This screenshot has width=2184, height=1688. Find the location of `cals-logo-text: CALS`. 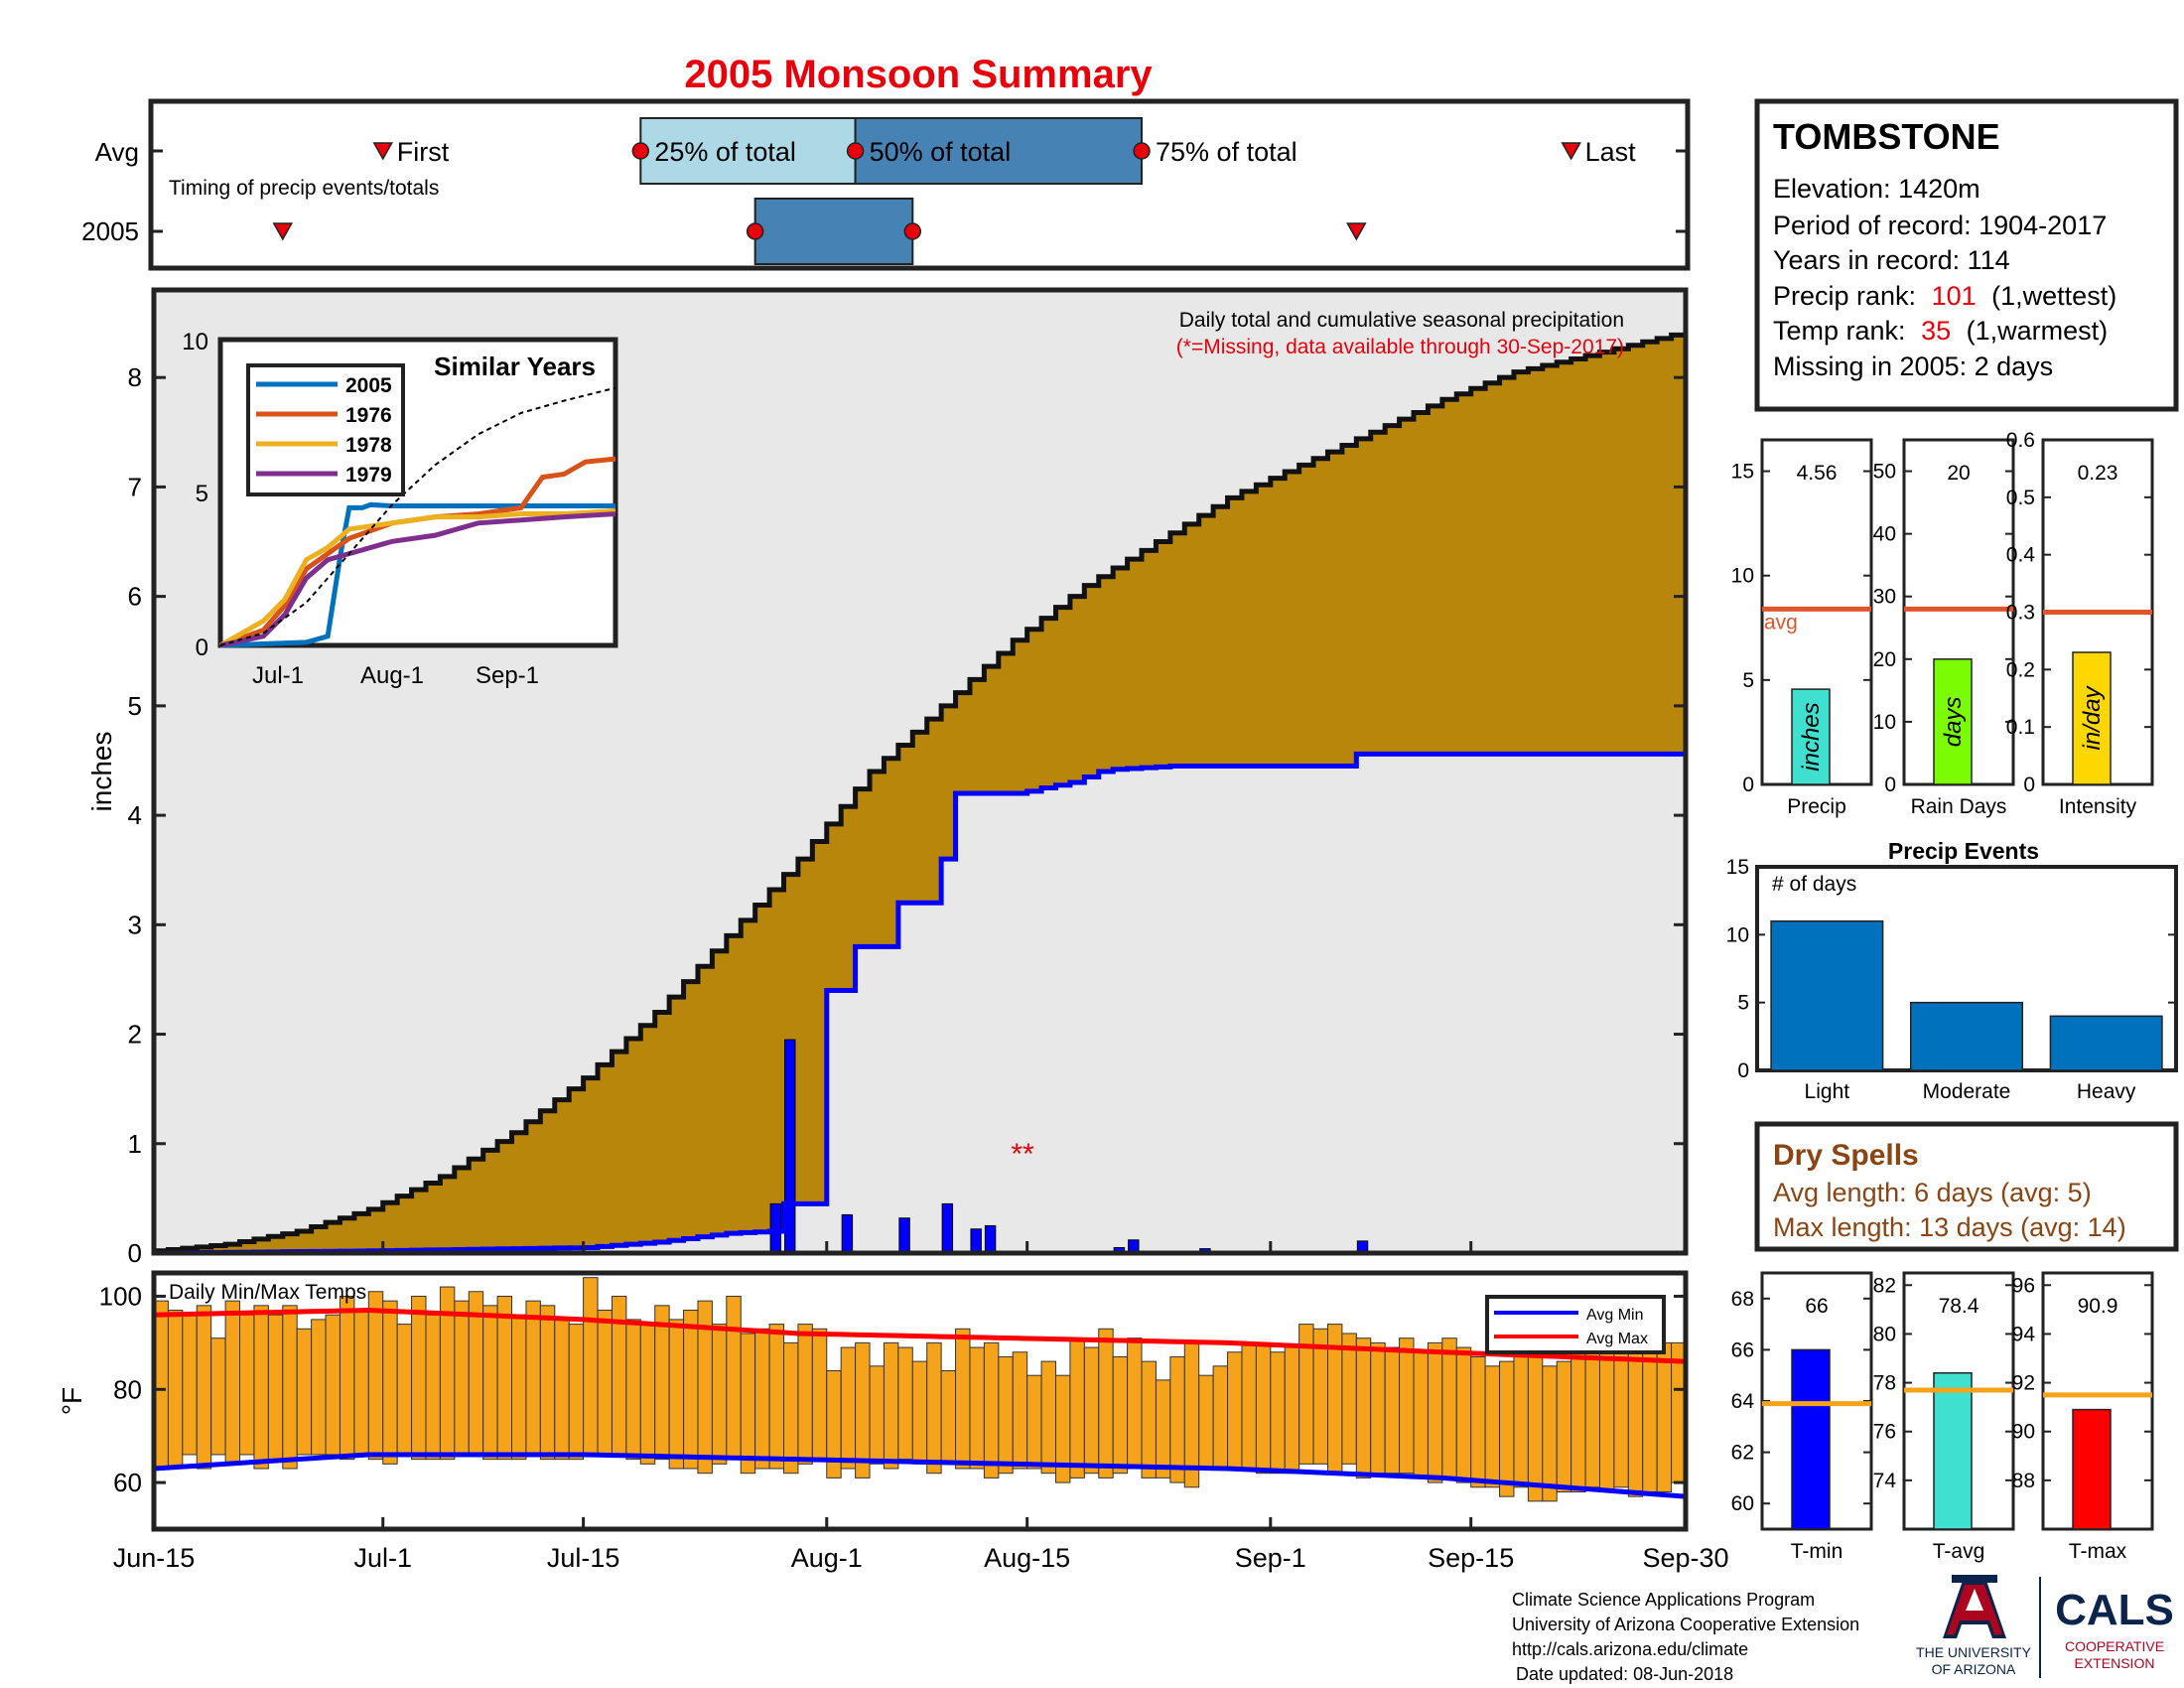

cals-logo-text: CALS is located at coordinates (2114, 1610).